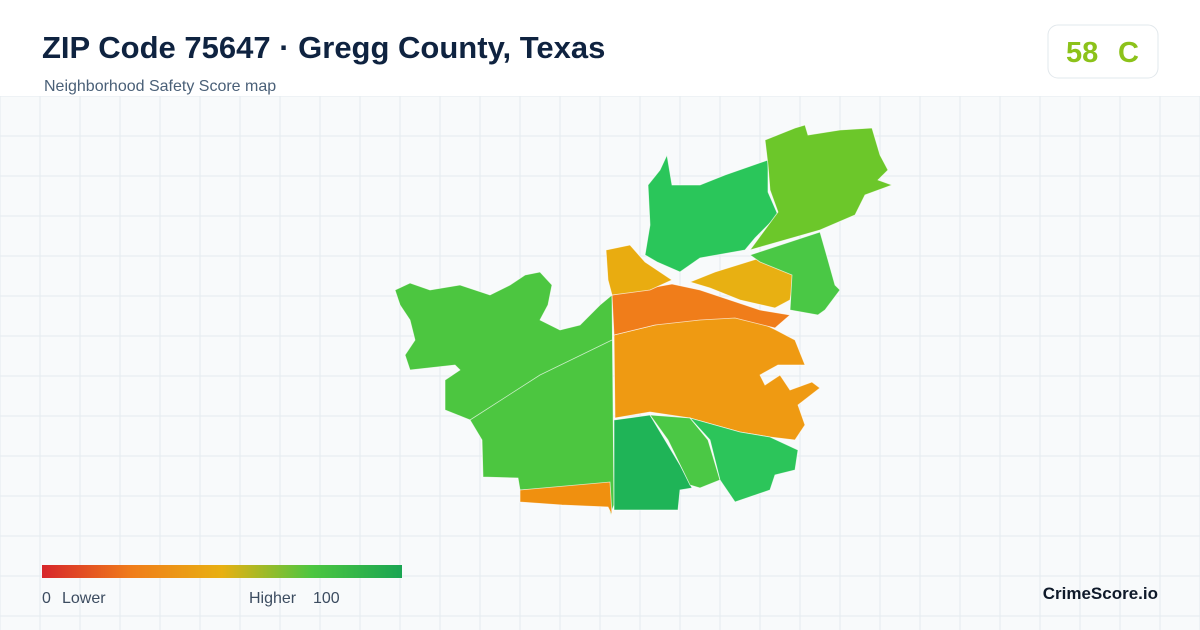 The image size is (1200, 630). I want to click on brand: CrimeScore.io, so click(1100, 593).